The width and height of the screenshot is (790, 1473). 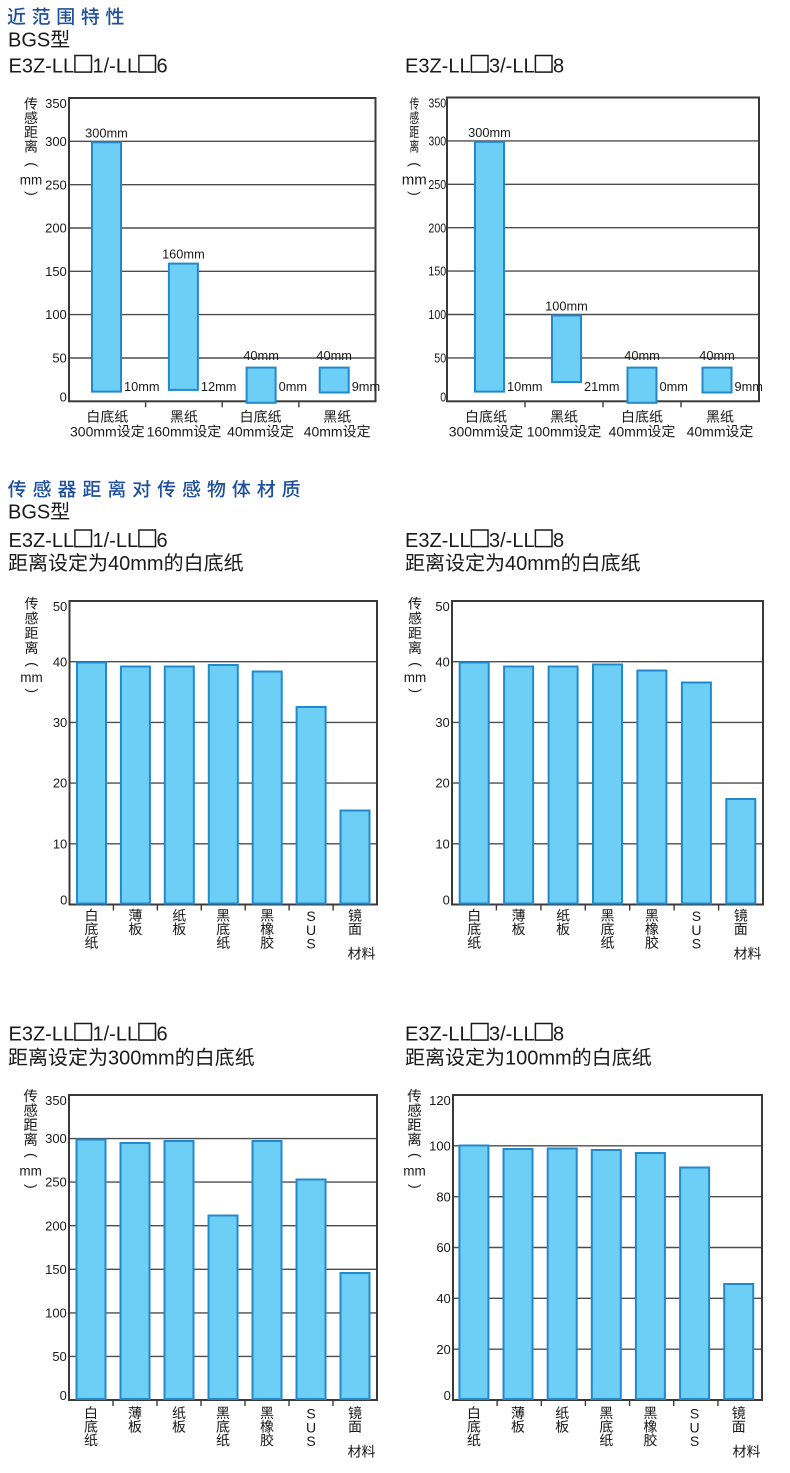 What do you see at coordinates (443, 1196) in the screenshot?
I see `svg-text: 80` at bounding box center [443, 1196].